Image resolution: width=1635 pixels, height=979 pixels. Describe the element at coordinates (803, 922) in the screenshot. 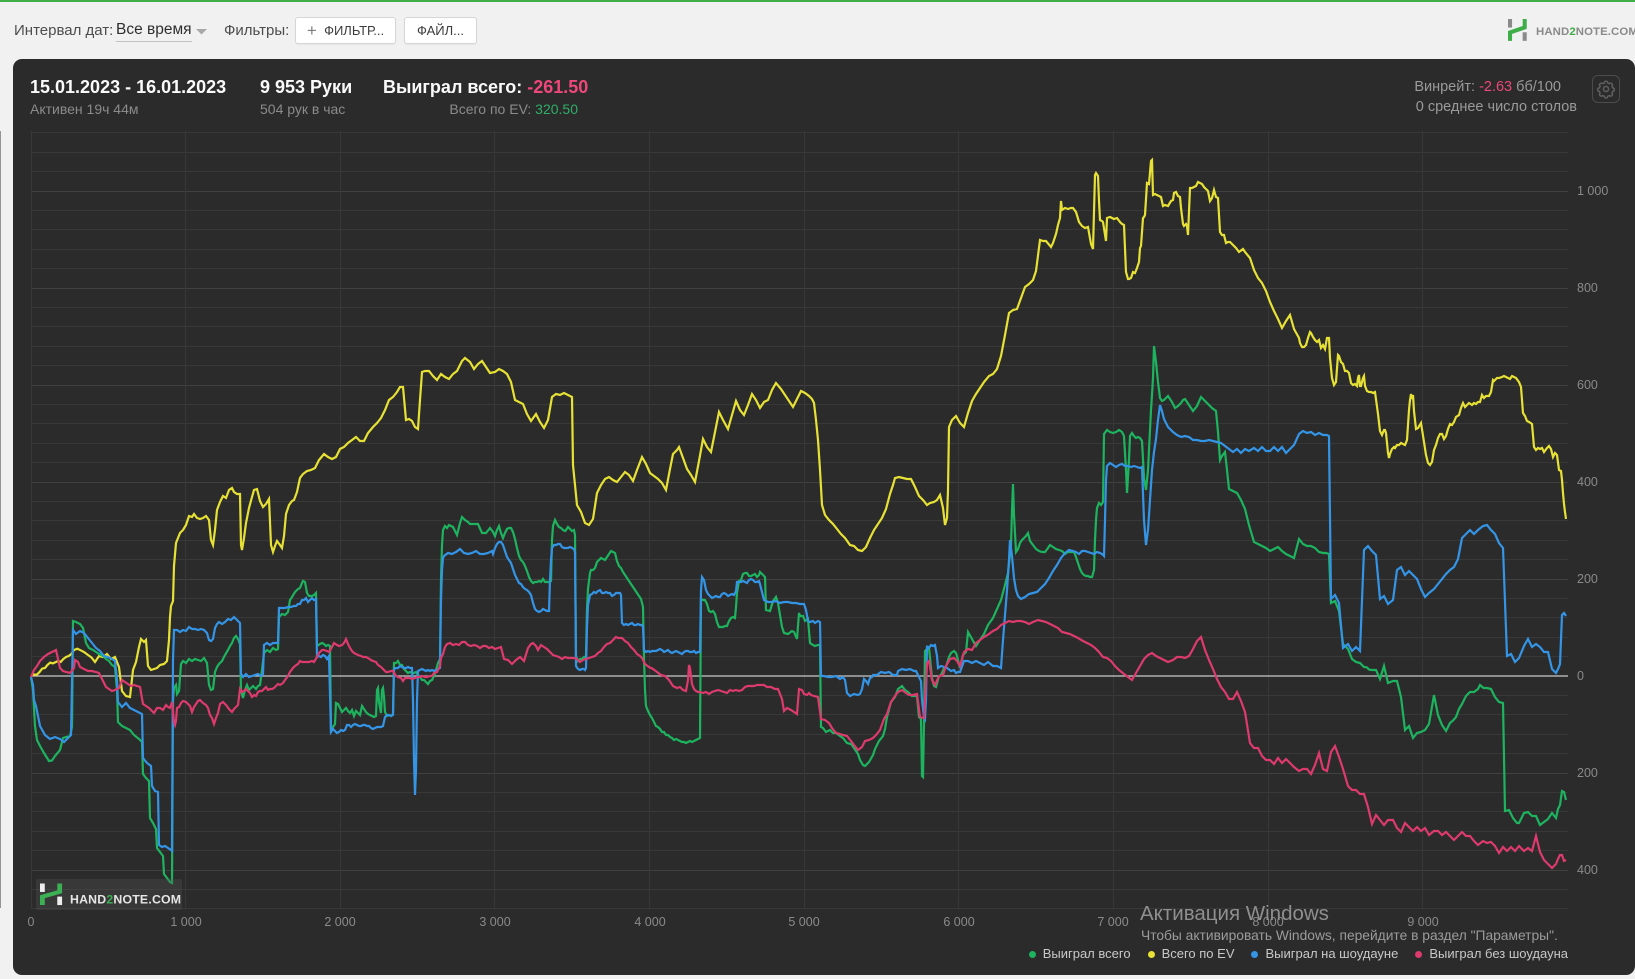

I see `svg-text: 5 000` at that location.